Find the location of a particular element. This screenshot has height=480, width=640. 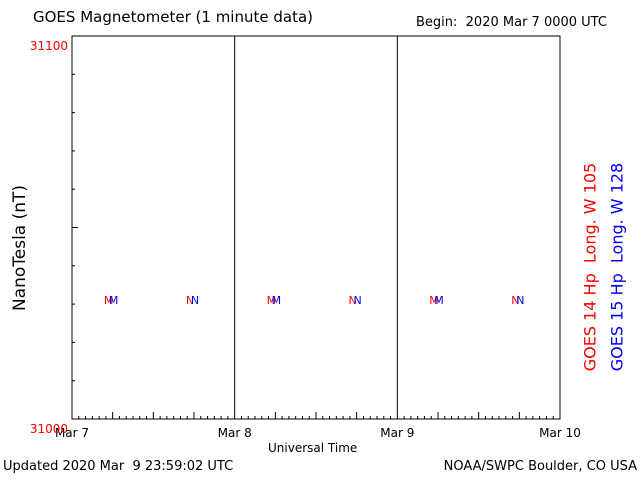

x-tick-label: Mar 8 is located at coordinates (235, 433).